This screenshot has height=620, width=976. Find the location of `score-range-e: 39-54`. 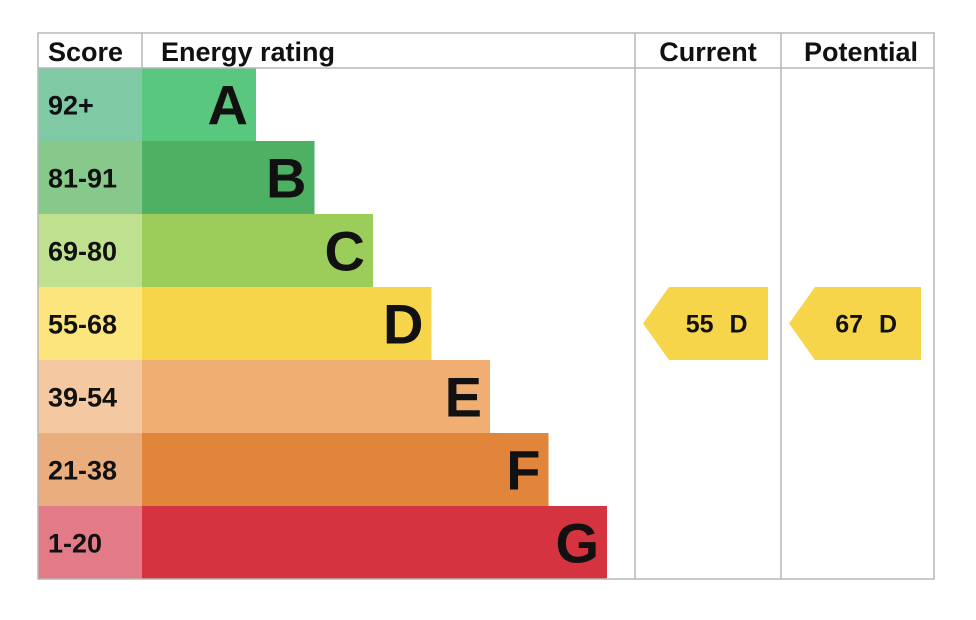

score-range-e: 39-54 is located at coordinates (82, 398).